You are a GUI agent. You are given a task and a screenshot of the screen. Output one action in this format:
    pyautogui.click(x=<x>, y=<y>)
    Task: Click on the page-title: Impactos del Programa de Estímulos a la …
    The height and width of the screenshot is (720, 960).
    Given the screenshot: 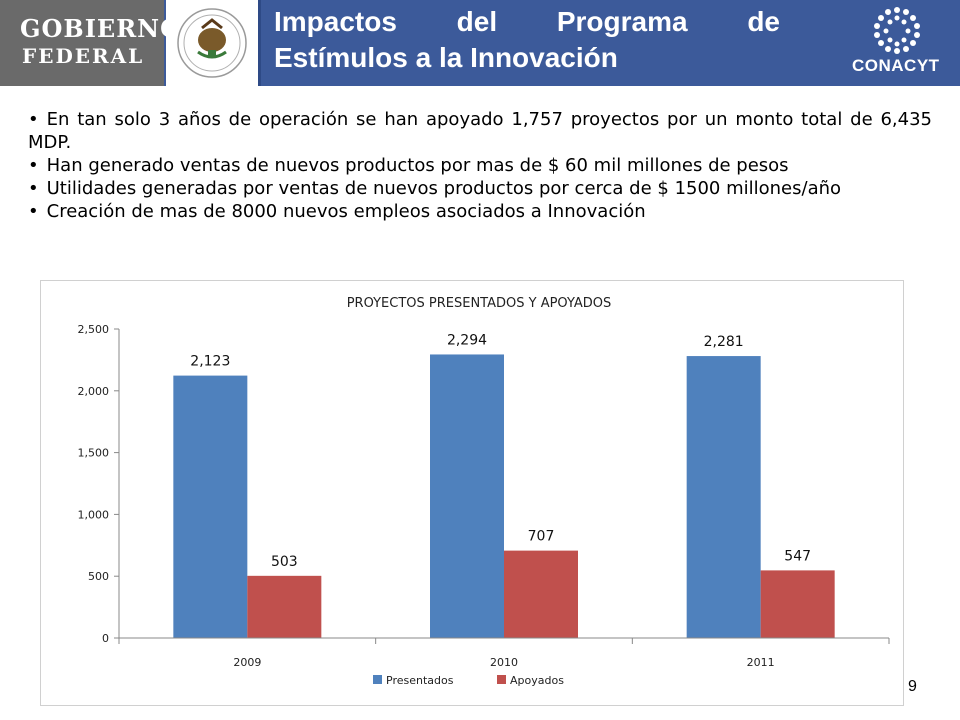 What is the action you would take?
    pyautogui.click(x=527, y=40)
    